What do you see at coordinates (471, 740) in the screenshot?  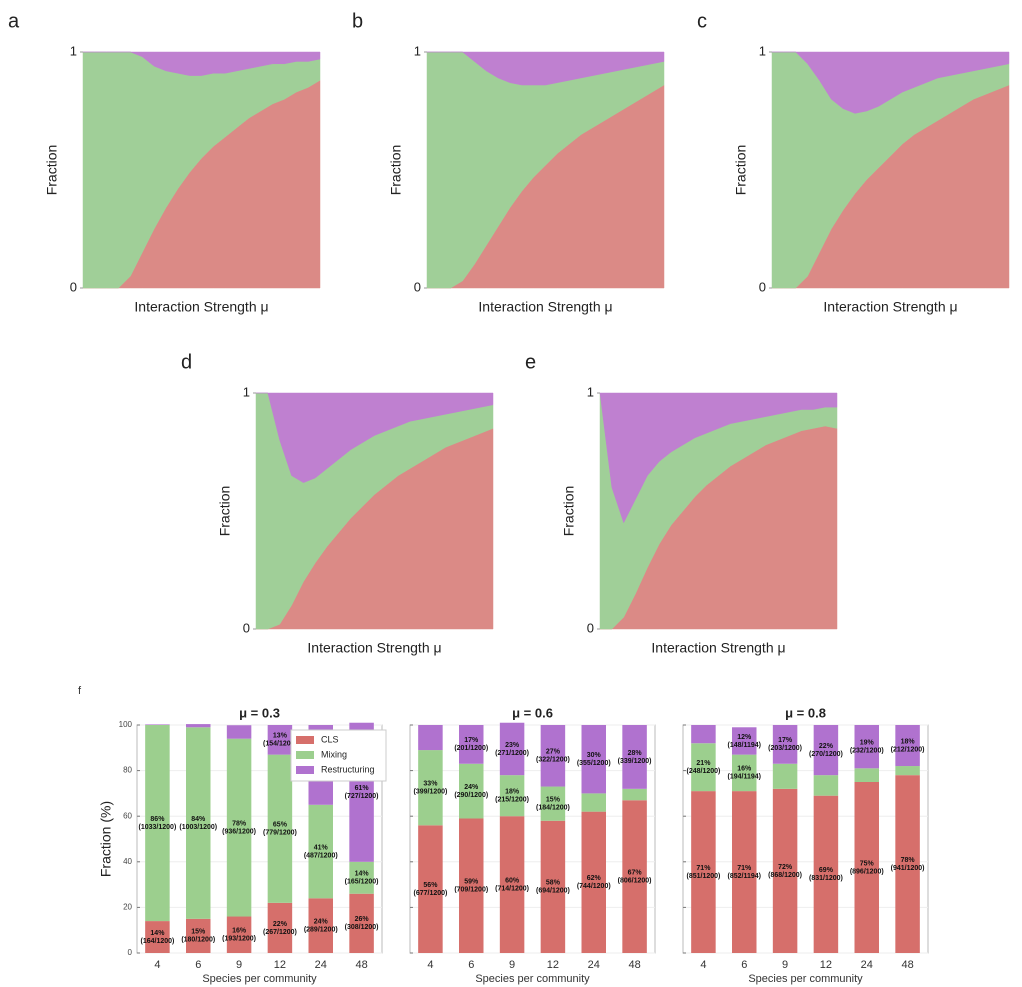 I see `value-label: 17%` at bounding box center [471, 740].